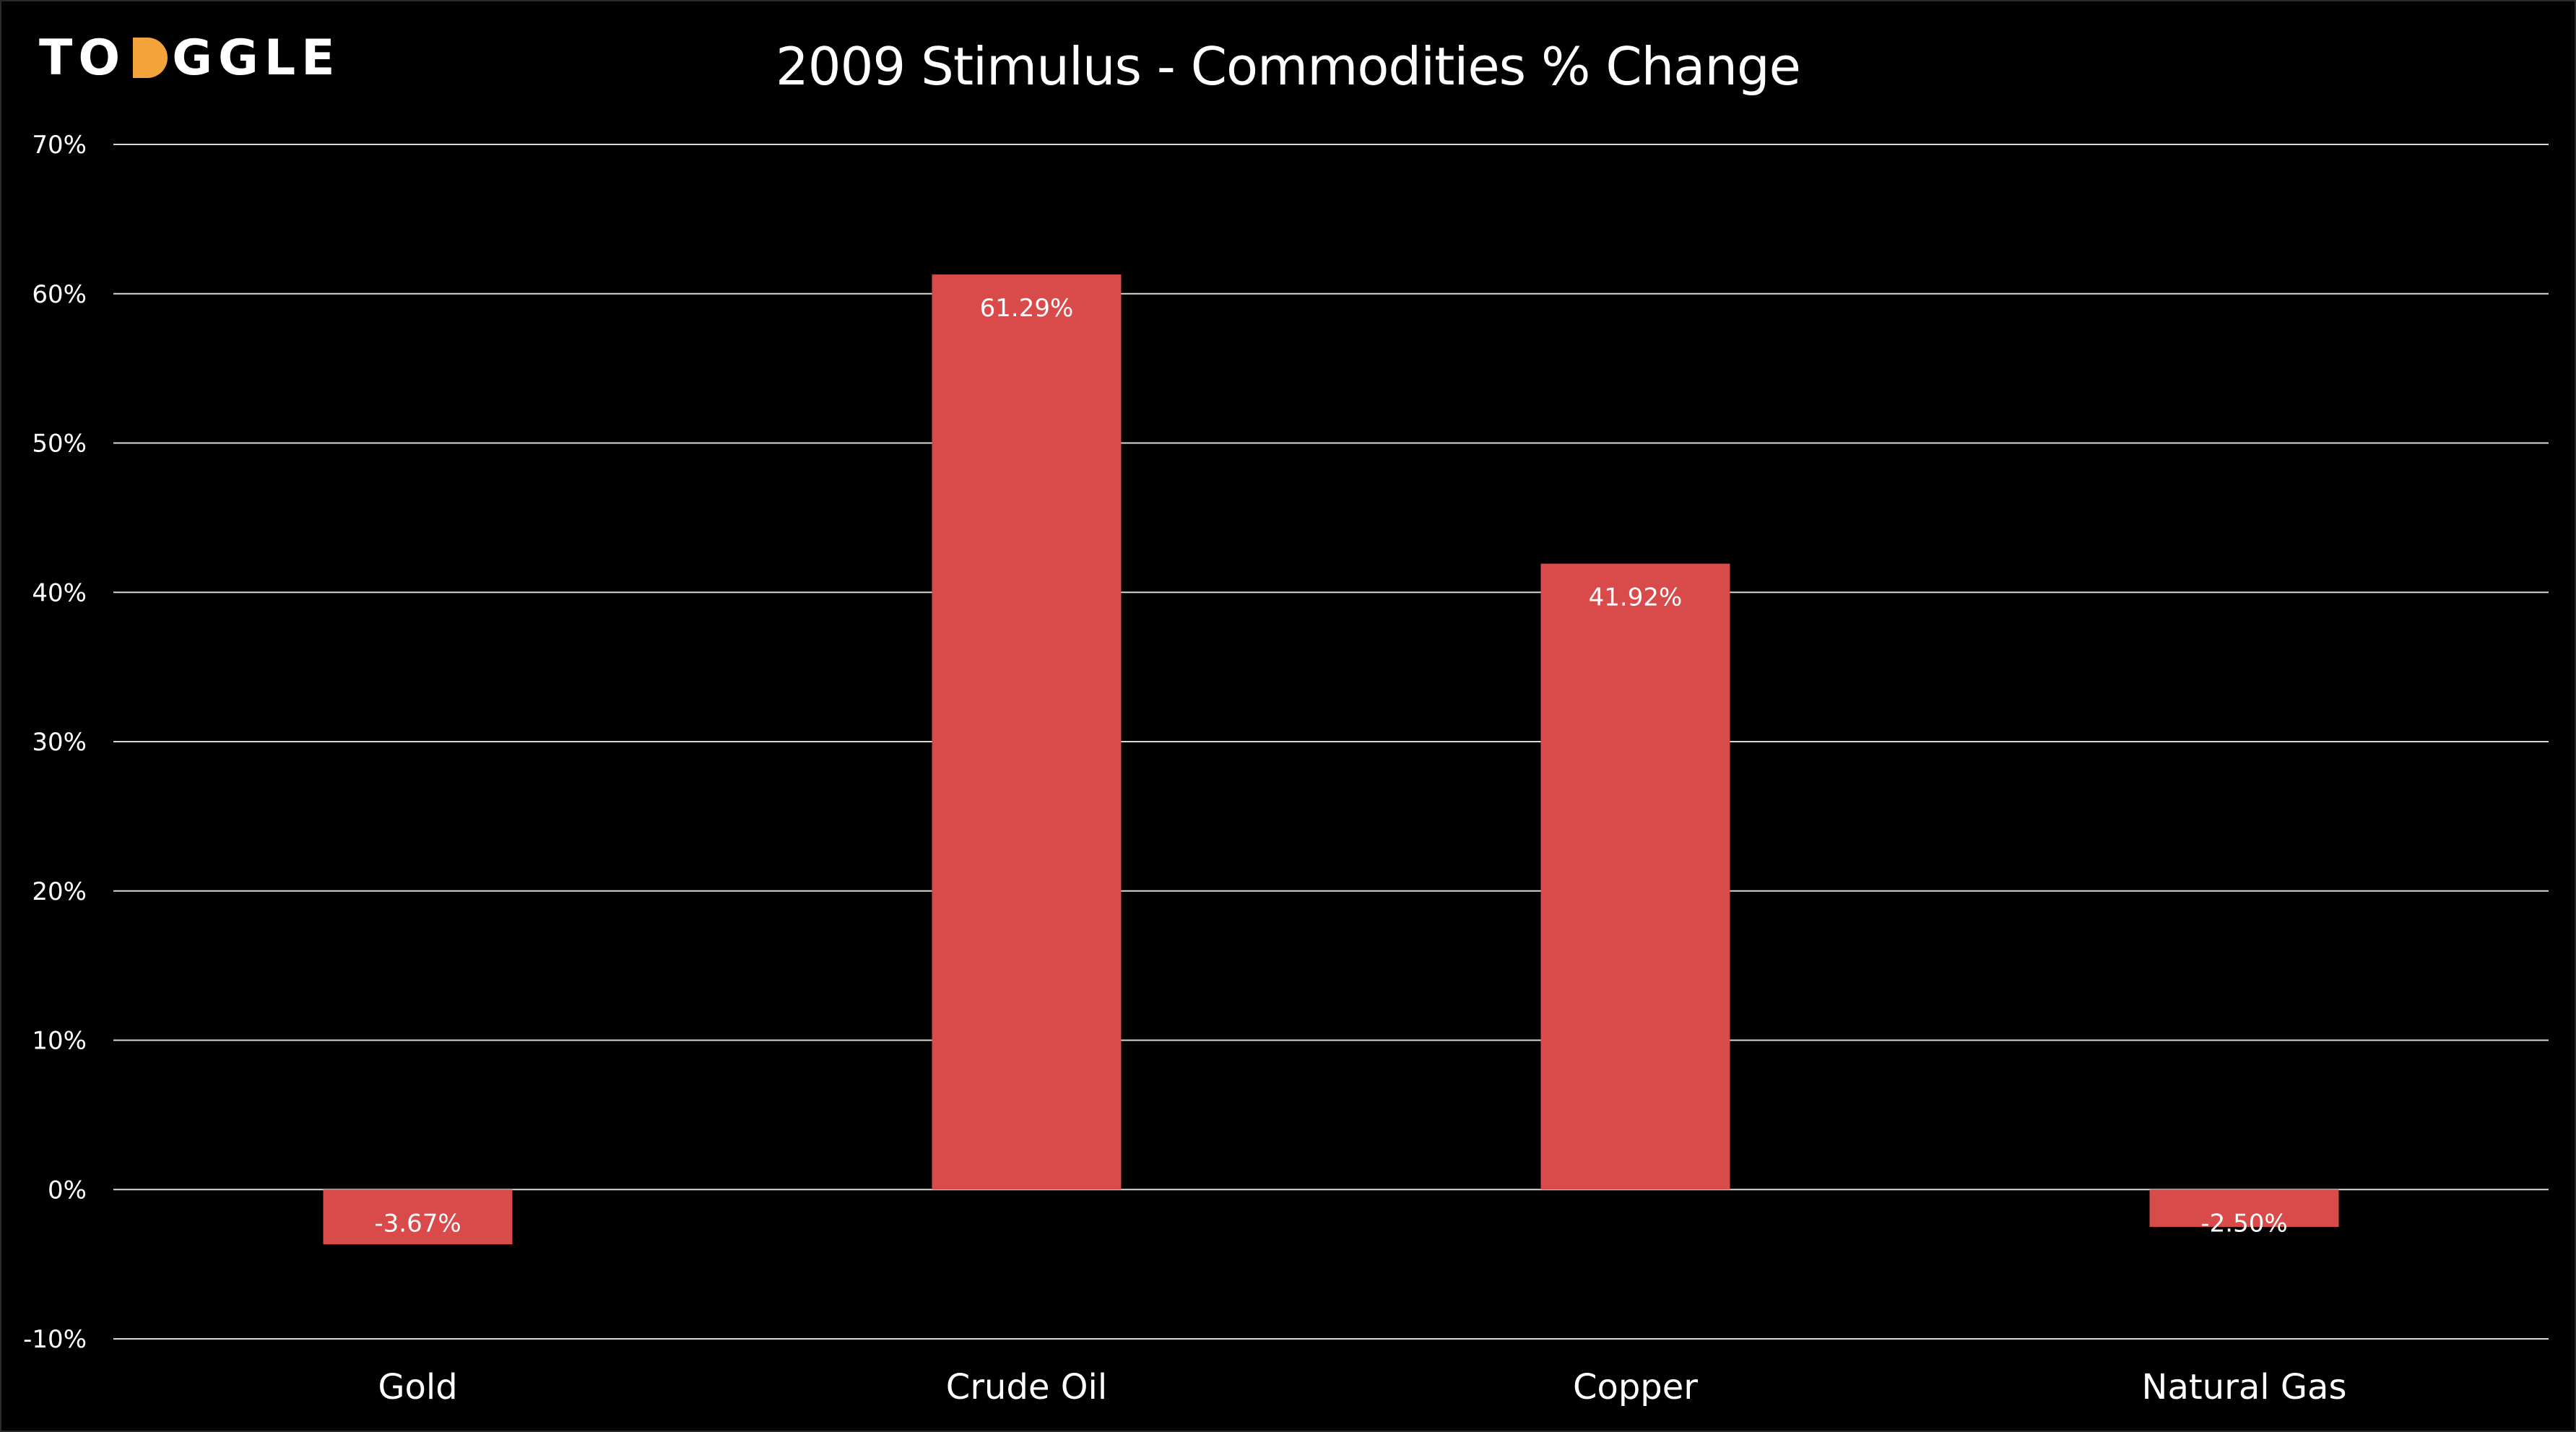 The image size is (2576, 1432). Describe the element at coordinates (59, 743) in the screenshot. I see `y-tick-label: 30%` at that location.